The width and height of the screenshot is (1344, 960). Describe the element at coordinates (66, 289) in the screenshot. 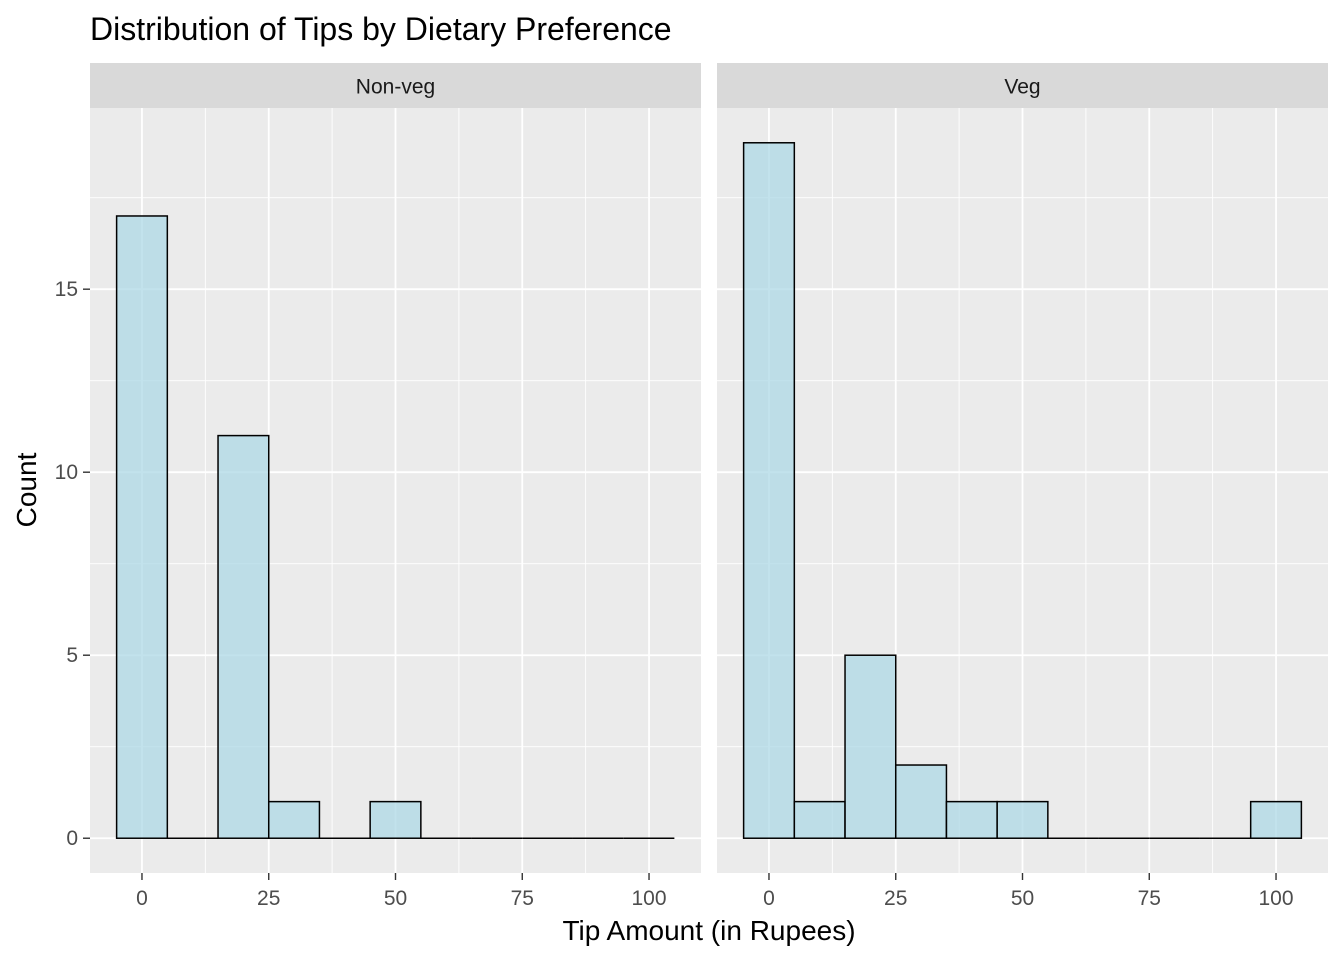

I see `y-tick-label: 15` at that location.